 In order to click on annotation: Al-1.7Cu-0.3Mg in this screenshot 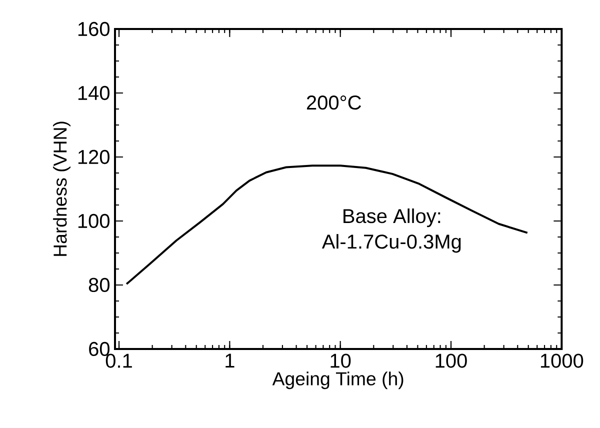, I will do `click(391, 243)`.